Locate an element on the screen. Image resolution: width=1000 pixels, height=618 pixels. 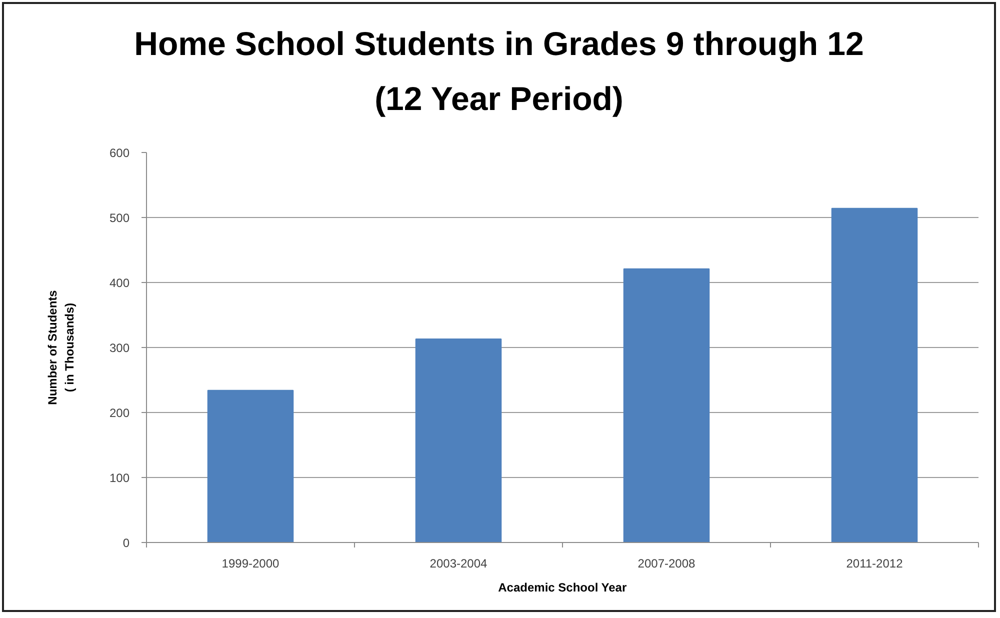
y-tick-label: 300 is located at coordinates (119, 348).